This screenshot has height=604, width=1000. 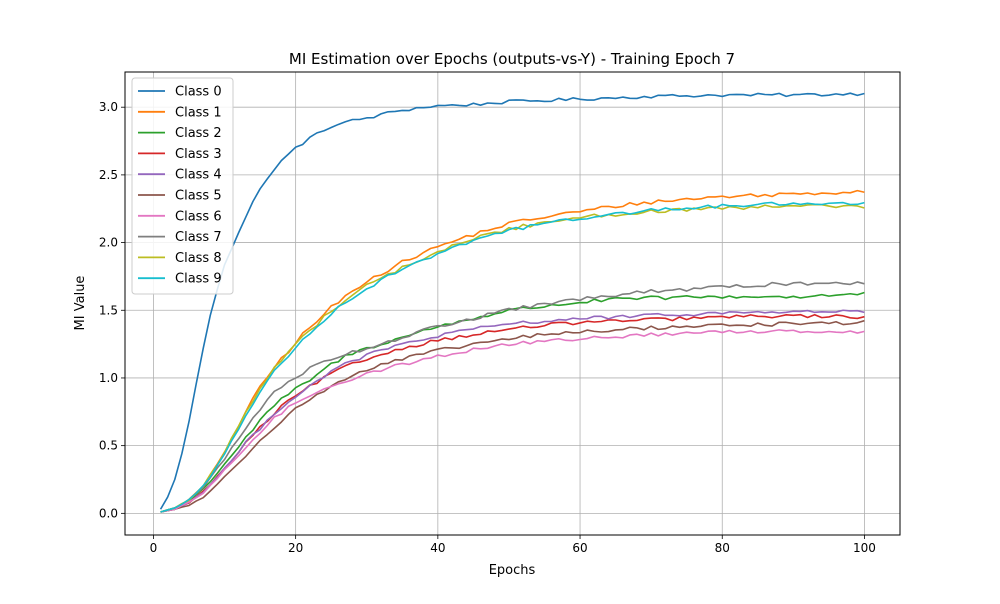 I want to click on legend-label: Class 1, so click(x=198, y=112).